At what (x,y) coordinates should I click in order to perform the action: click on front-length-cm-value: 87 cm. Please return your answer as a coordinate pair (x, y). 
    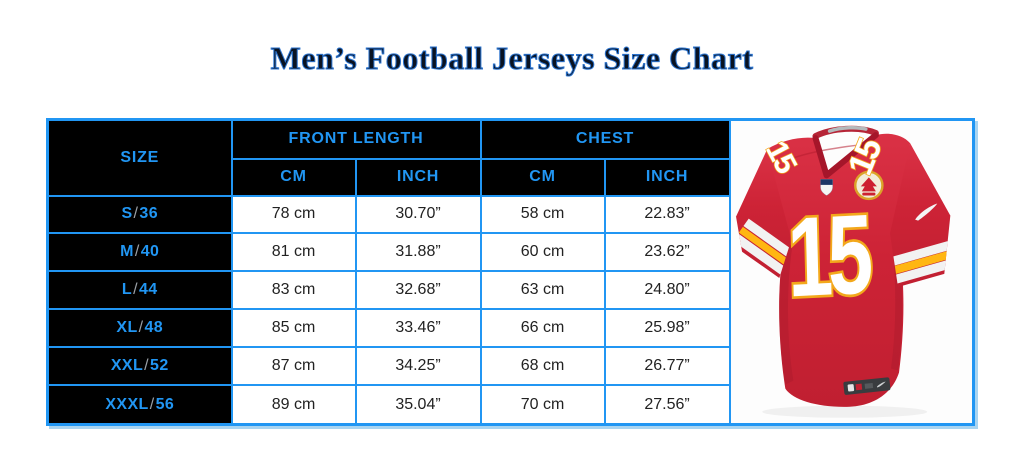
    Looking at the image, I should click on (293, 366).